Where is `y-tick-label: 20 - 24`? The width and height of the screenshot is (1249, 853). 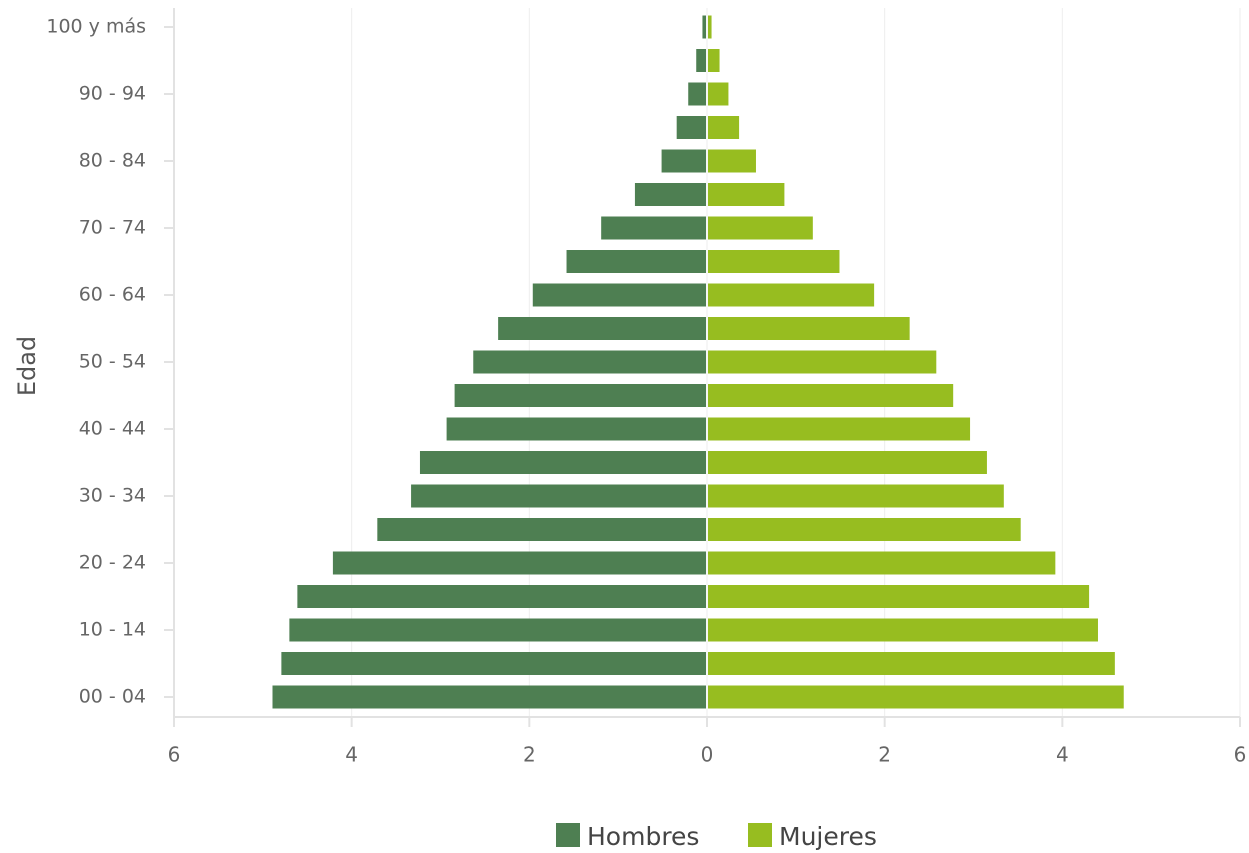 y-tick-label: 20 - 24 is located at coordinates (112, 563).